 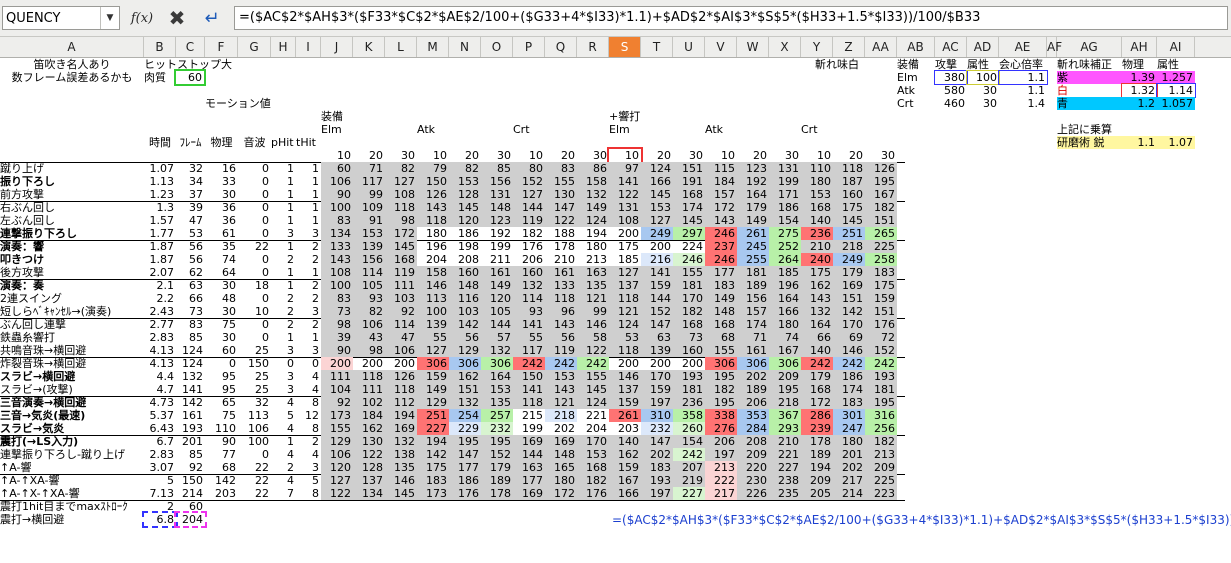 I want to click on column-header-t: T, so click(x=657, y=47).